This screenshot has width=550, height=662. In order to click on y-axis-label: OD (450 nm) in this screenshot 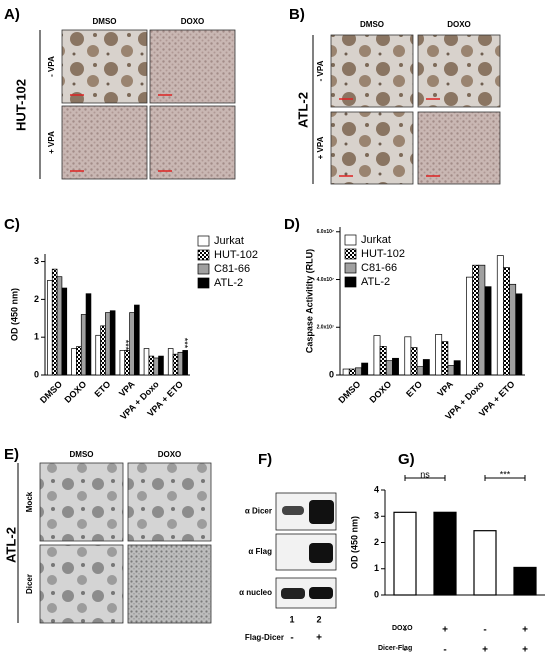, I will do `click(354, 542)`.